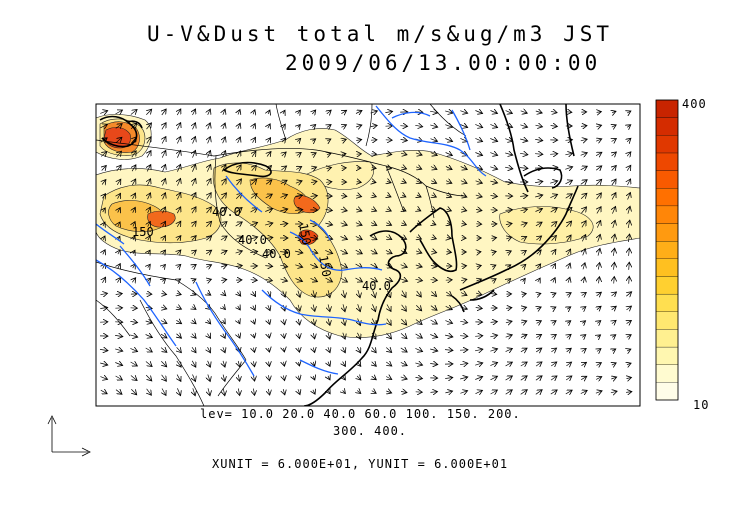 Image resolution: width=752 pixels, height=532 pixels. Describe the element at coordinates (360, 464) in the screenshot. I see `vector-unit-text: XUNIT = 6.000E+01, YUNIT = 6.000E+01` at that location.